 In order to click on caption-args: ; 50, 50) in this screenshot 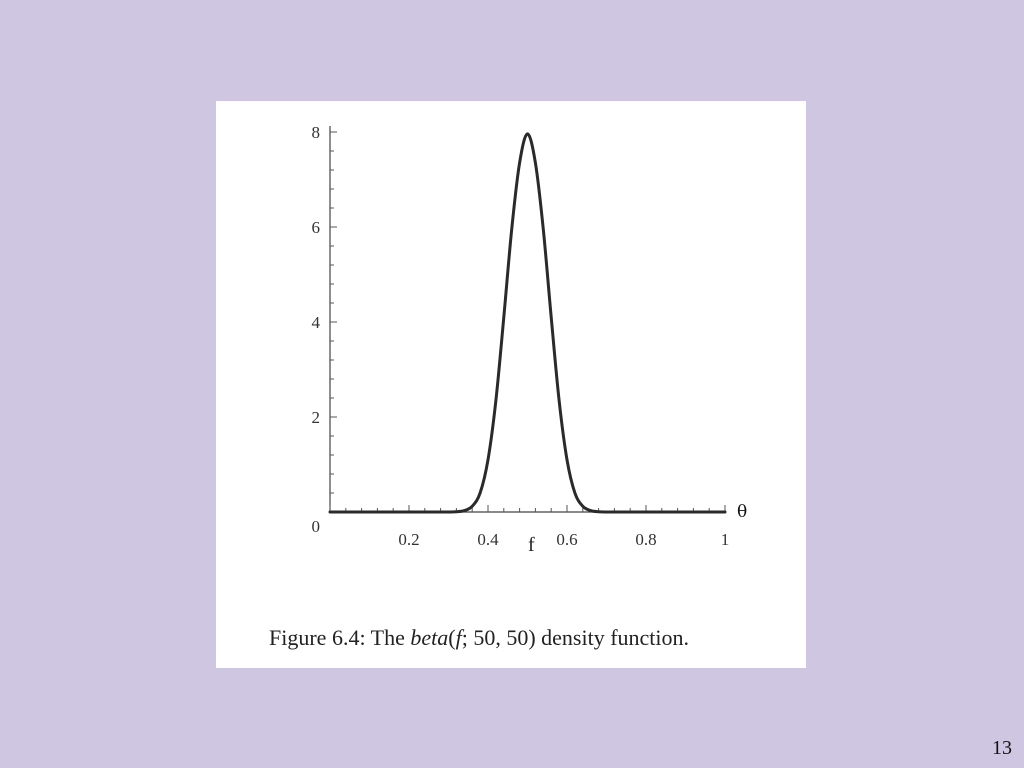, I will do `click(498, 637)`.